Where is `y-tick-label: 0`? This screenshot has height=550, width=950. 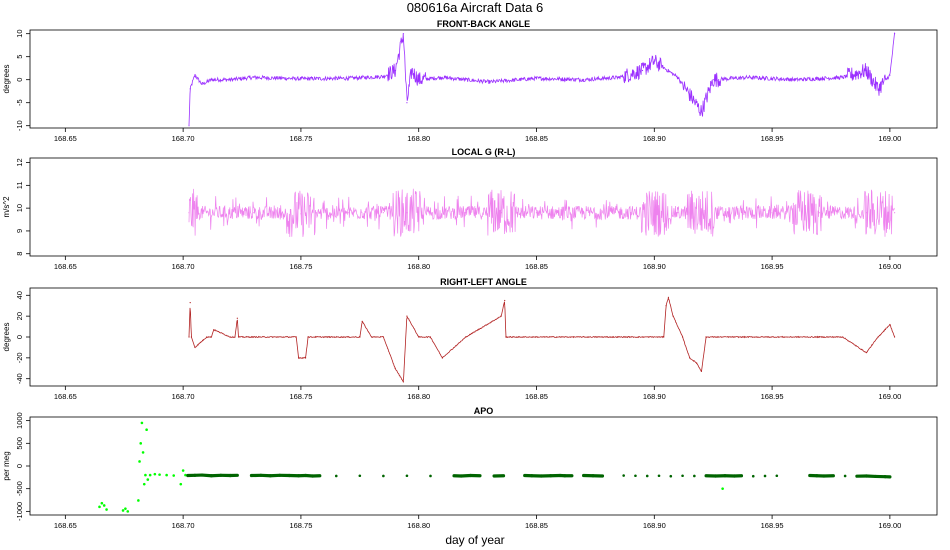
y-tick-label: 0 is located at coordinates (19, 466).